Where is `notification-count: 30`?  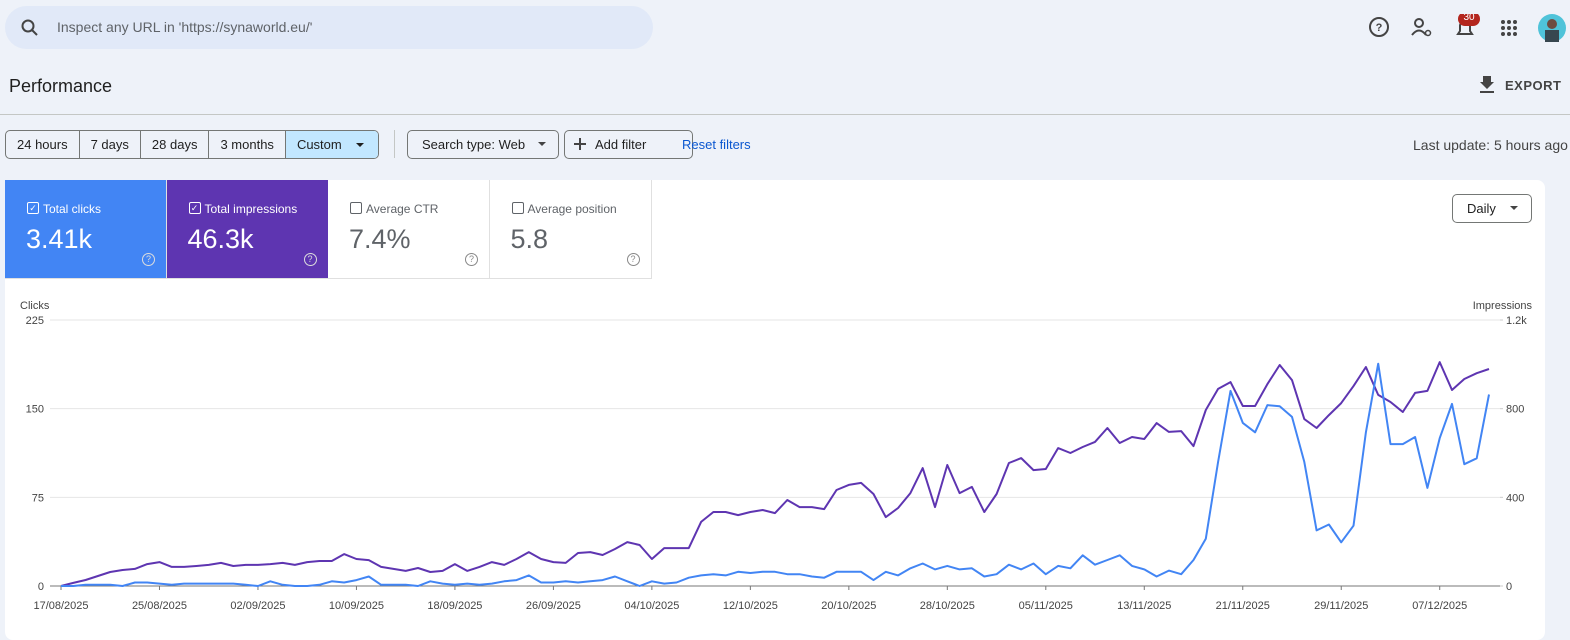 notification-count: 30 is located at coordinates (1469, 18).